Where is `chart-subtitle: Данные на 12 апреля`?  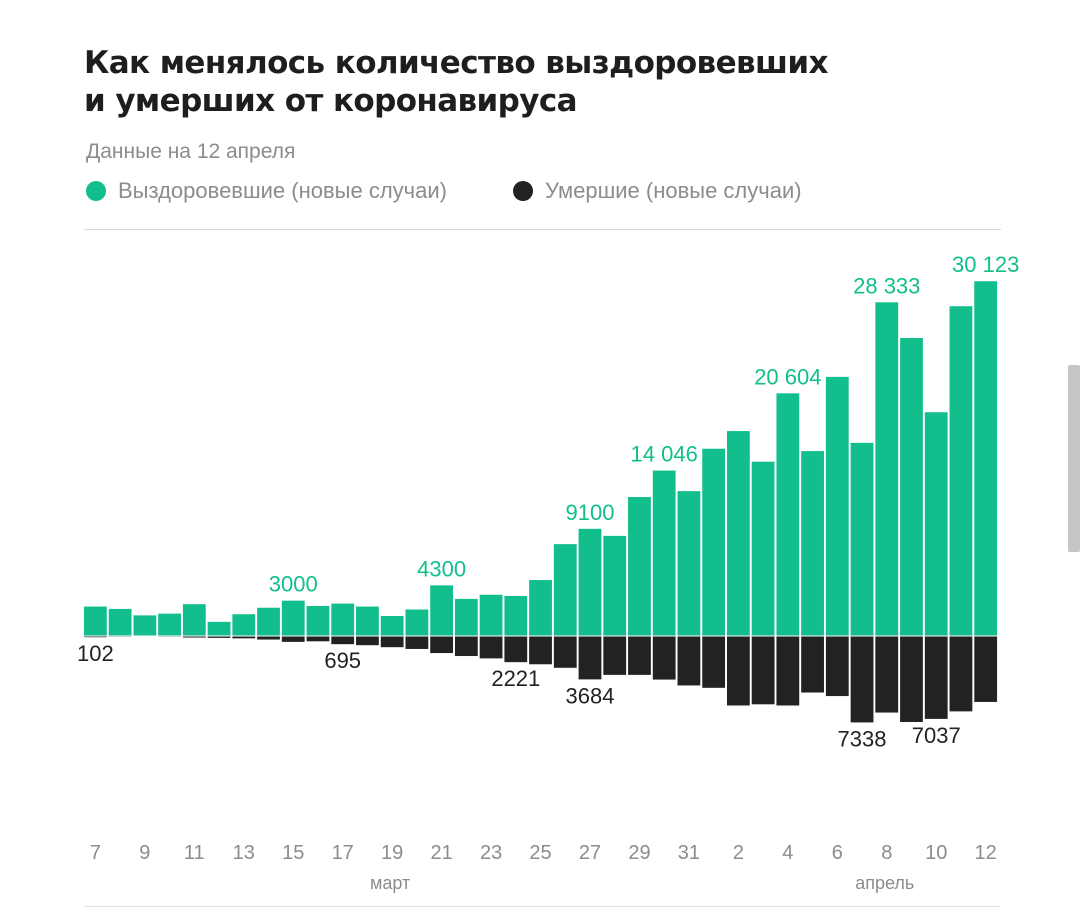
chart-subtitle: Данные на 12 апреля is located at coordinates (191, 151).